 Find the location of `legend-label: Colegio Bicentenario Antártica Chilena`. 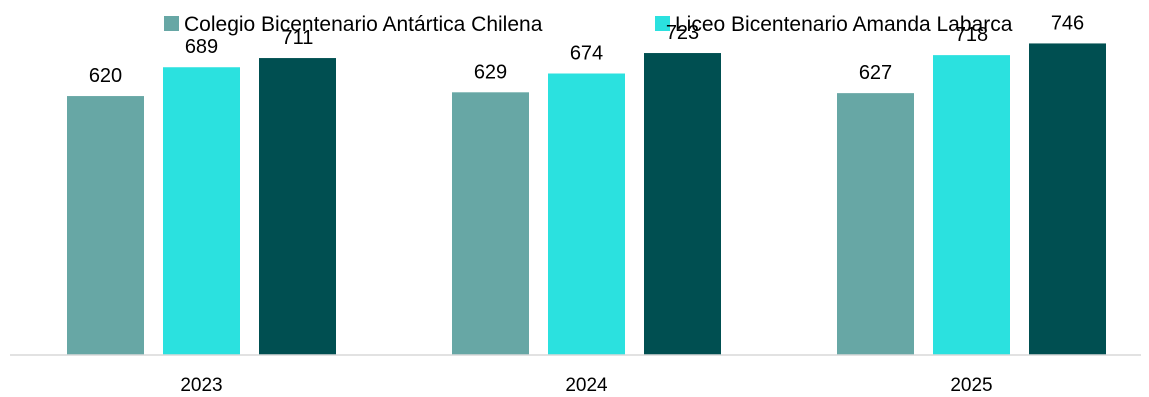

legend-label: Colegio Bicentenario Antártica Chilena is located at coordinates (363, 24).